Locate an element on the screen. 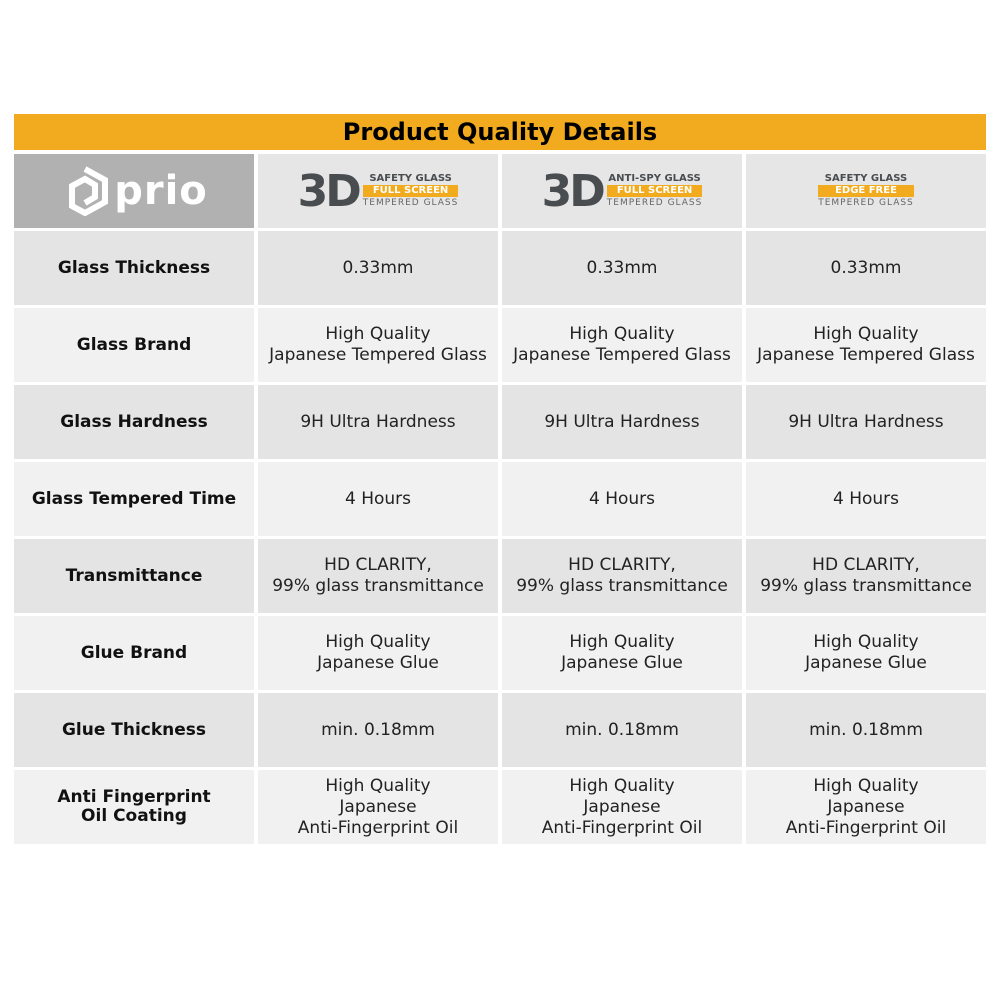 This screenshot has width=1000, height=1000. row-label: Anti Fingerprint Oil Coating is located at coordinates (134, 807).